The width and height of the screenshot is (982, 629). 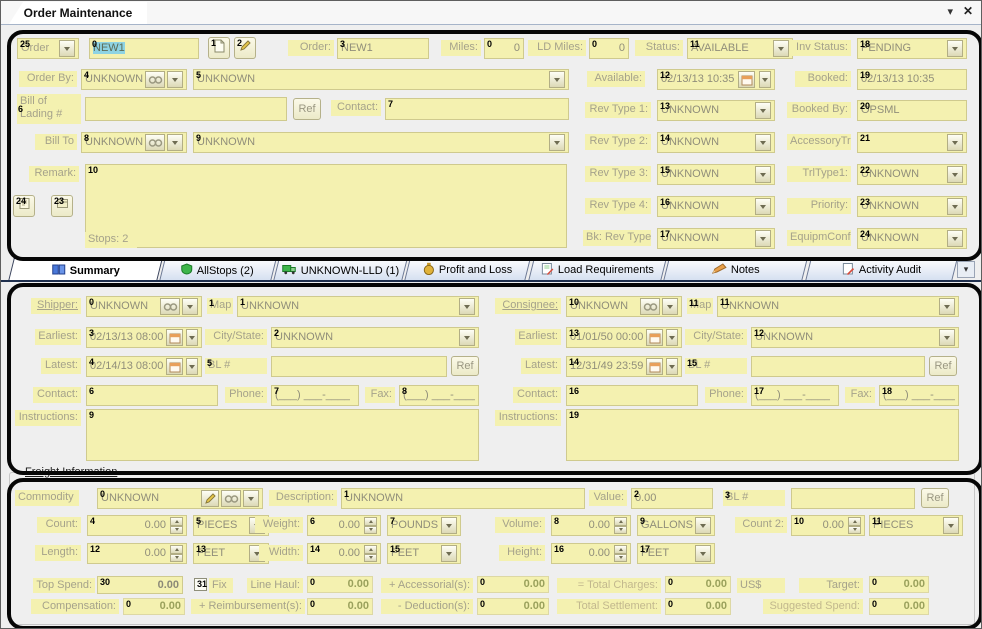 What do you see at coordinates (192, 337) in the screenshot?
I see `pickup-earliest-date-dropdown-arrow-icon` at bounding box center [192, 337].